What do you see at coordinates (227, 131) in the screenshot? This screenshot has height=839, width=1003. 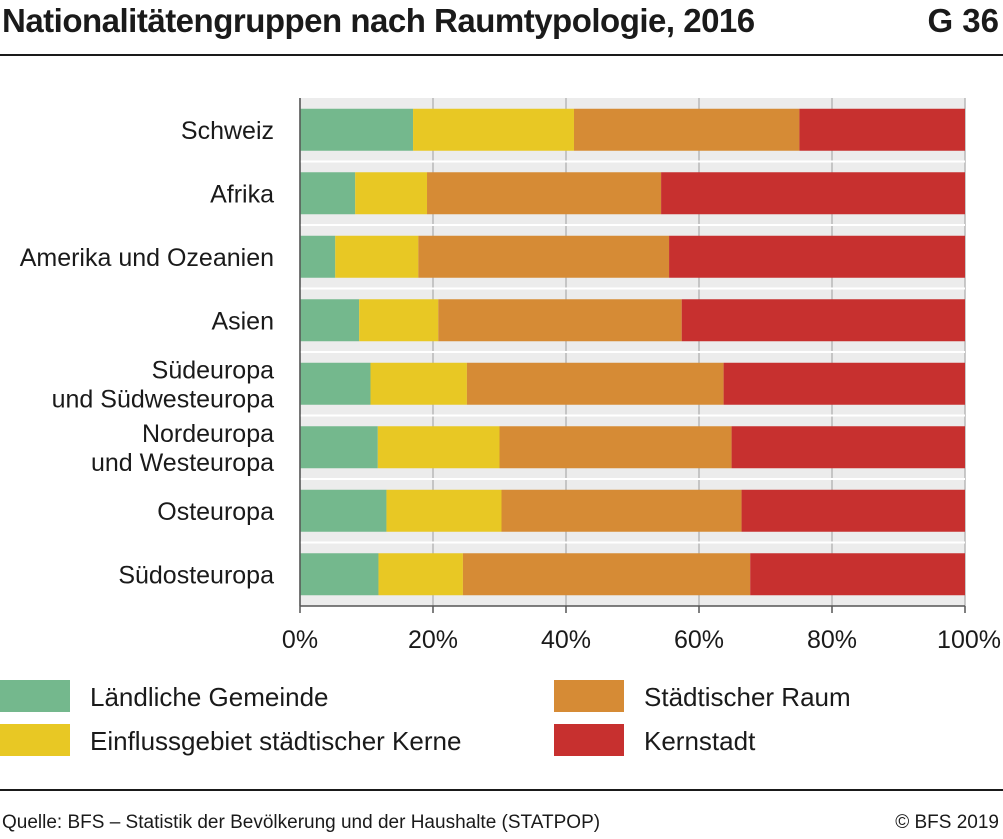 I see `category-label: Schweiz` at bounding box center [227, 131].